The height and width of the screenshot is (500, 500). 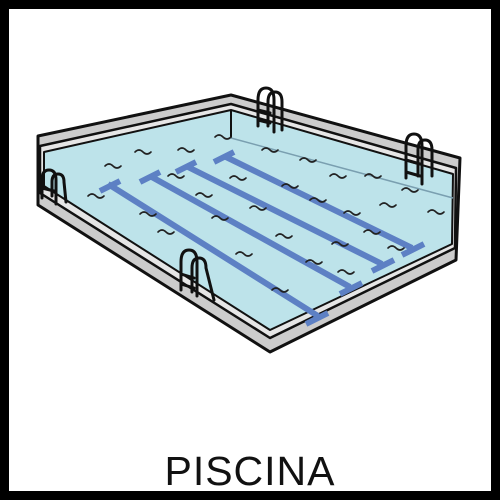 What do you see at coordinates (270, 110) in the screenshot?
I see `ladder-back` at bounding box center [270, 110].